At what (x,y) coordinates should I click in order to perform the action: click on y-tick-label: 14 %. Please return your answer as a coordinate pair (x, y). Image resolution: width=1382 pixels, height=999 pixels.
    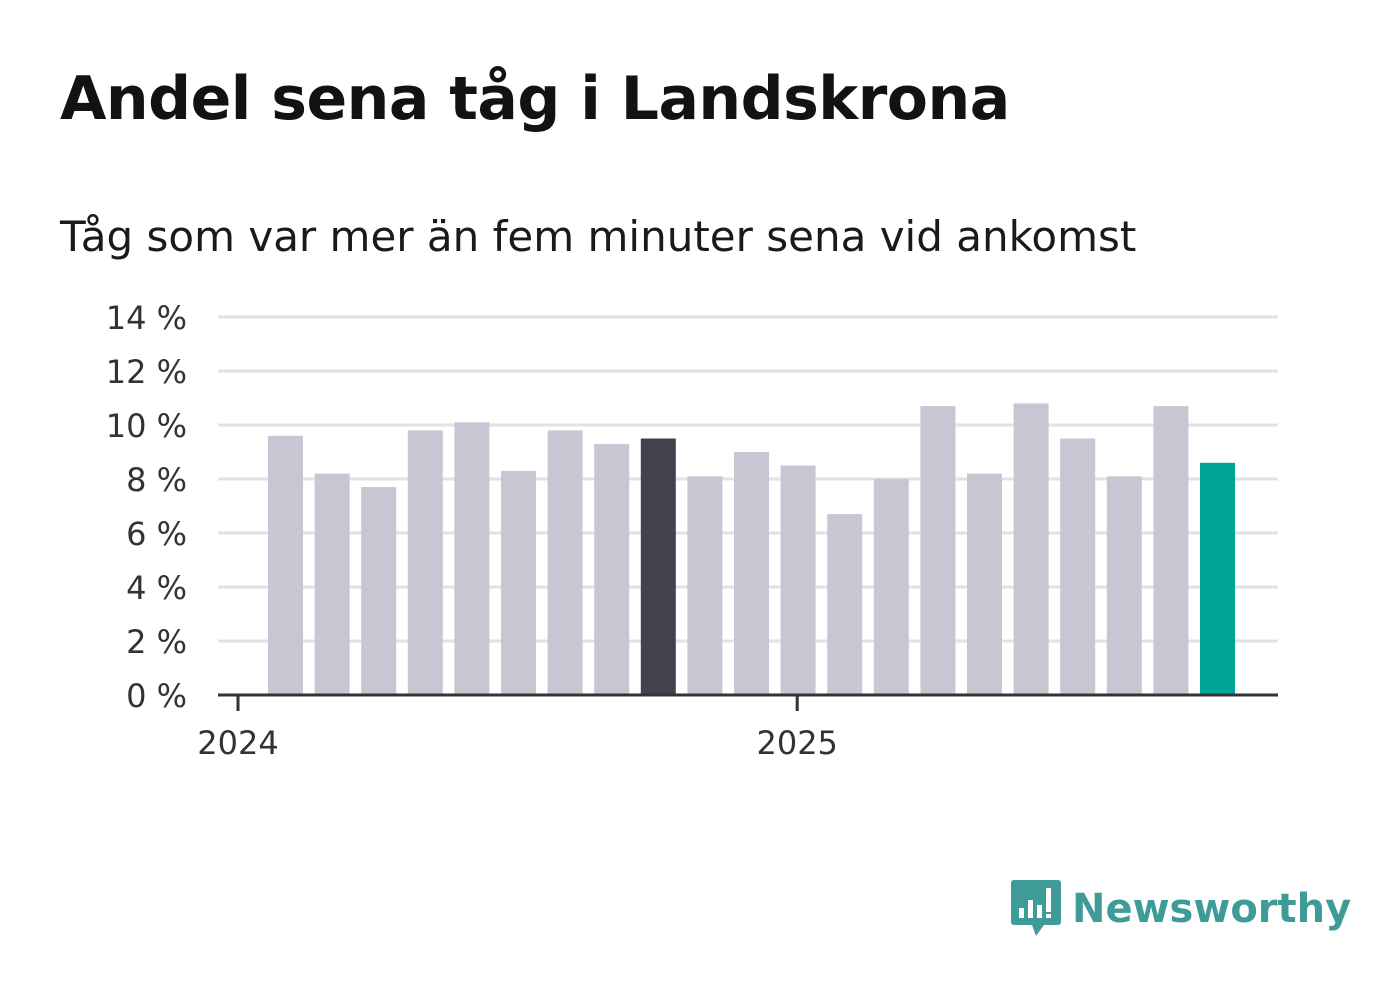
    Looking at the image, I should click on (146, 318).